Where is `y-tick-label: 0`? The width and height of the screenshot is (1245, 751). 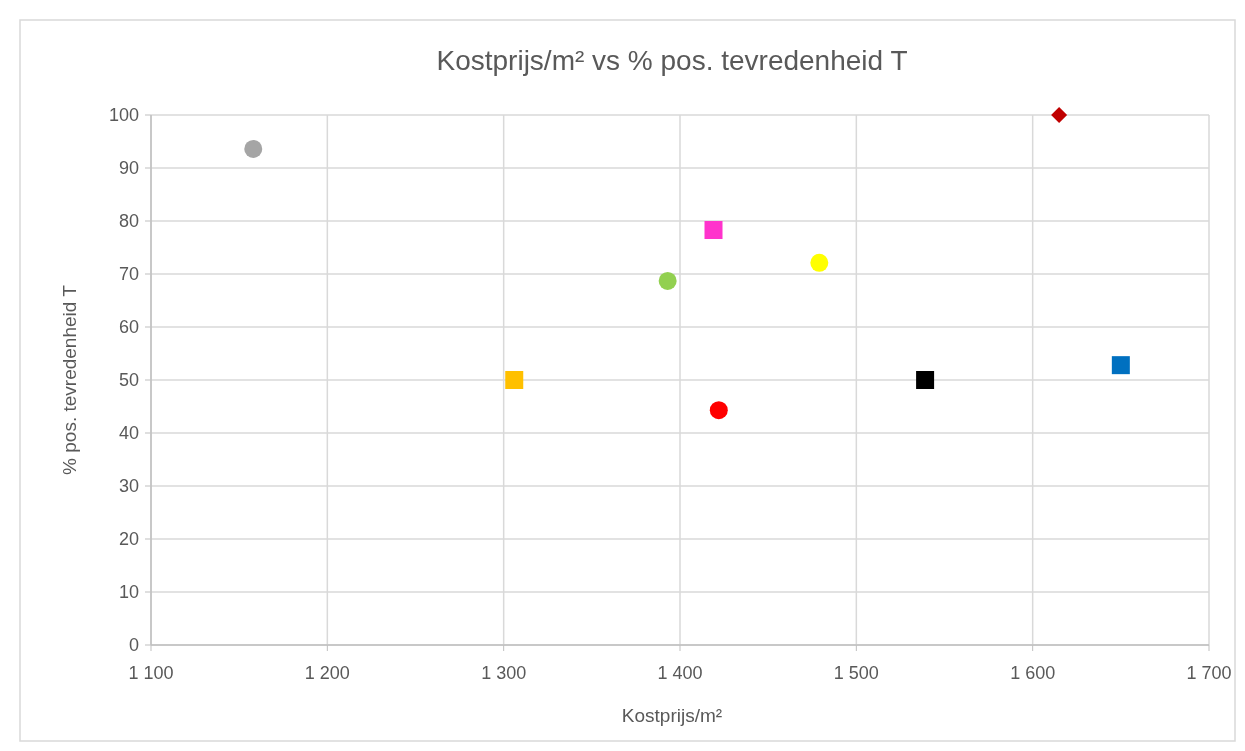
y-tick-label: 0 is located at coordinates (133, 645).